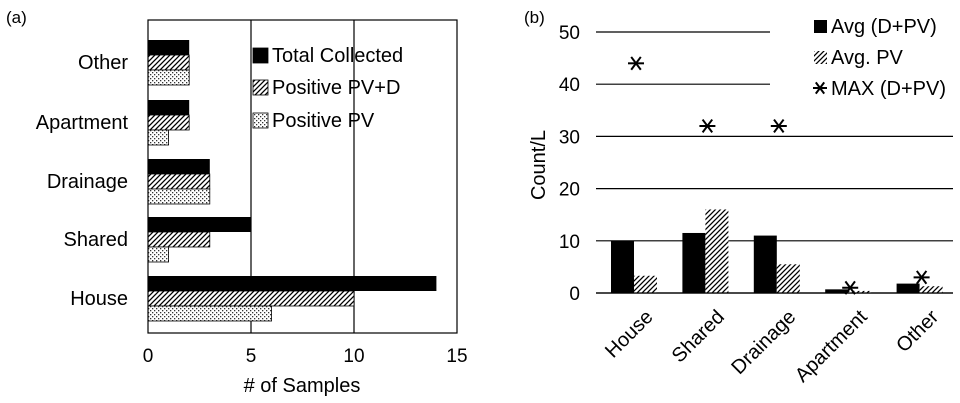 This screenshot has height=403, width=960. What do you see at coordinates (717, 251) in the screenshot?
I see `bar-b-shared-avg-pv` at bounding box center [717, 251].